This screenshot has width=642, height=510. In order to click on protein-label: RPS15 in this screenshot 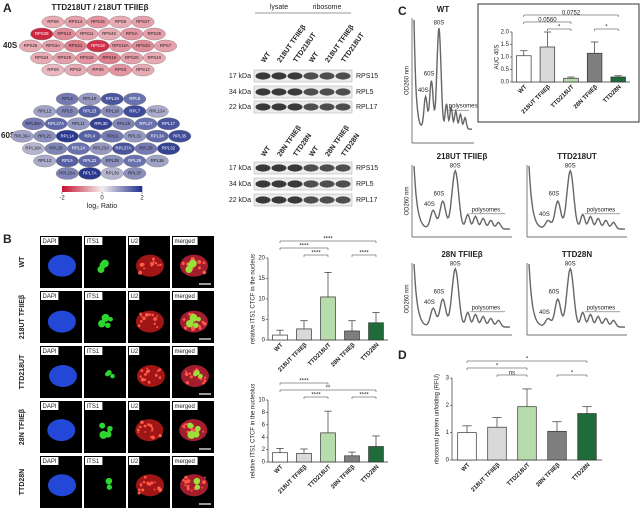, I will do `click(98, 21)`.